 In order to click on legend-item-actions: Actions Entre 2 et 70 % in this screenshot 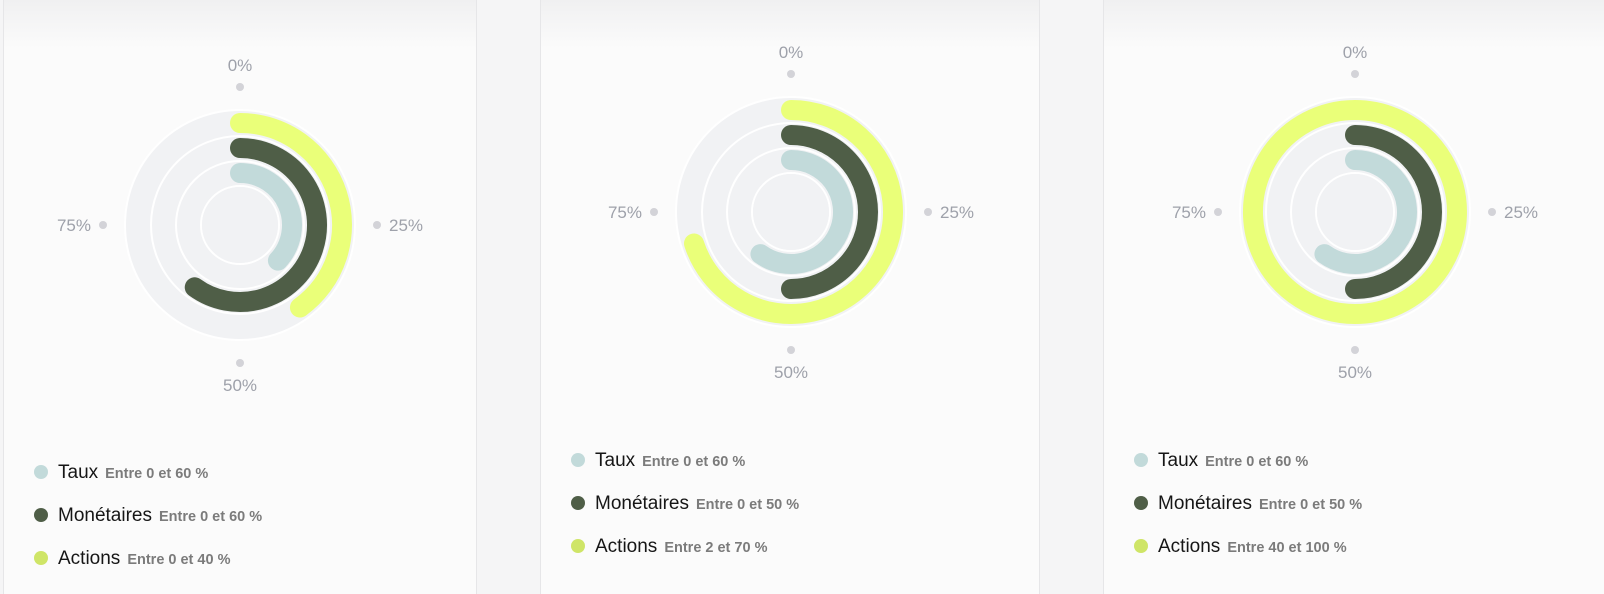, I will do `click(685, 557)`.